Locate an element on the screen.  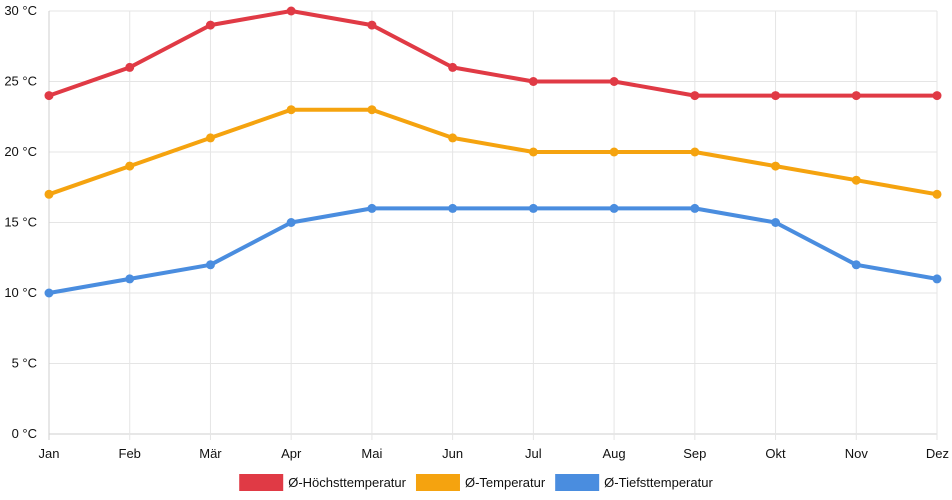
x-tick-label: Apr is located at coordinates (291, 453).